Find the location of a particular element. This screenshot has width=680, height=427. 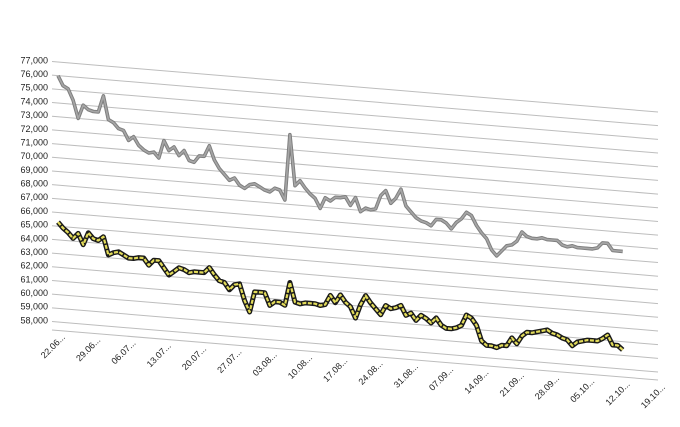

y-tick-label: 69,000 is located at coordinates (34, 170).